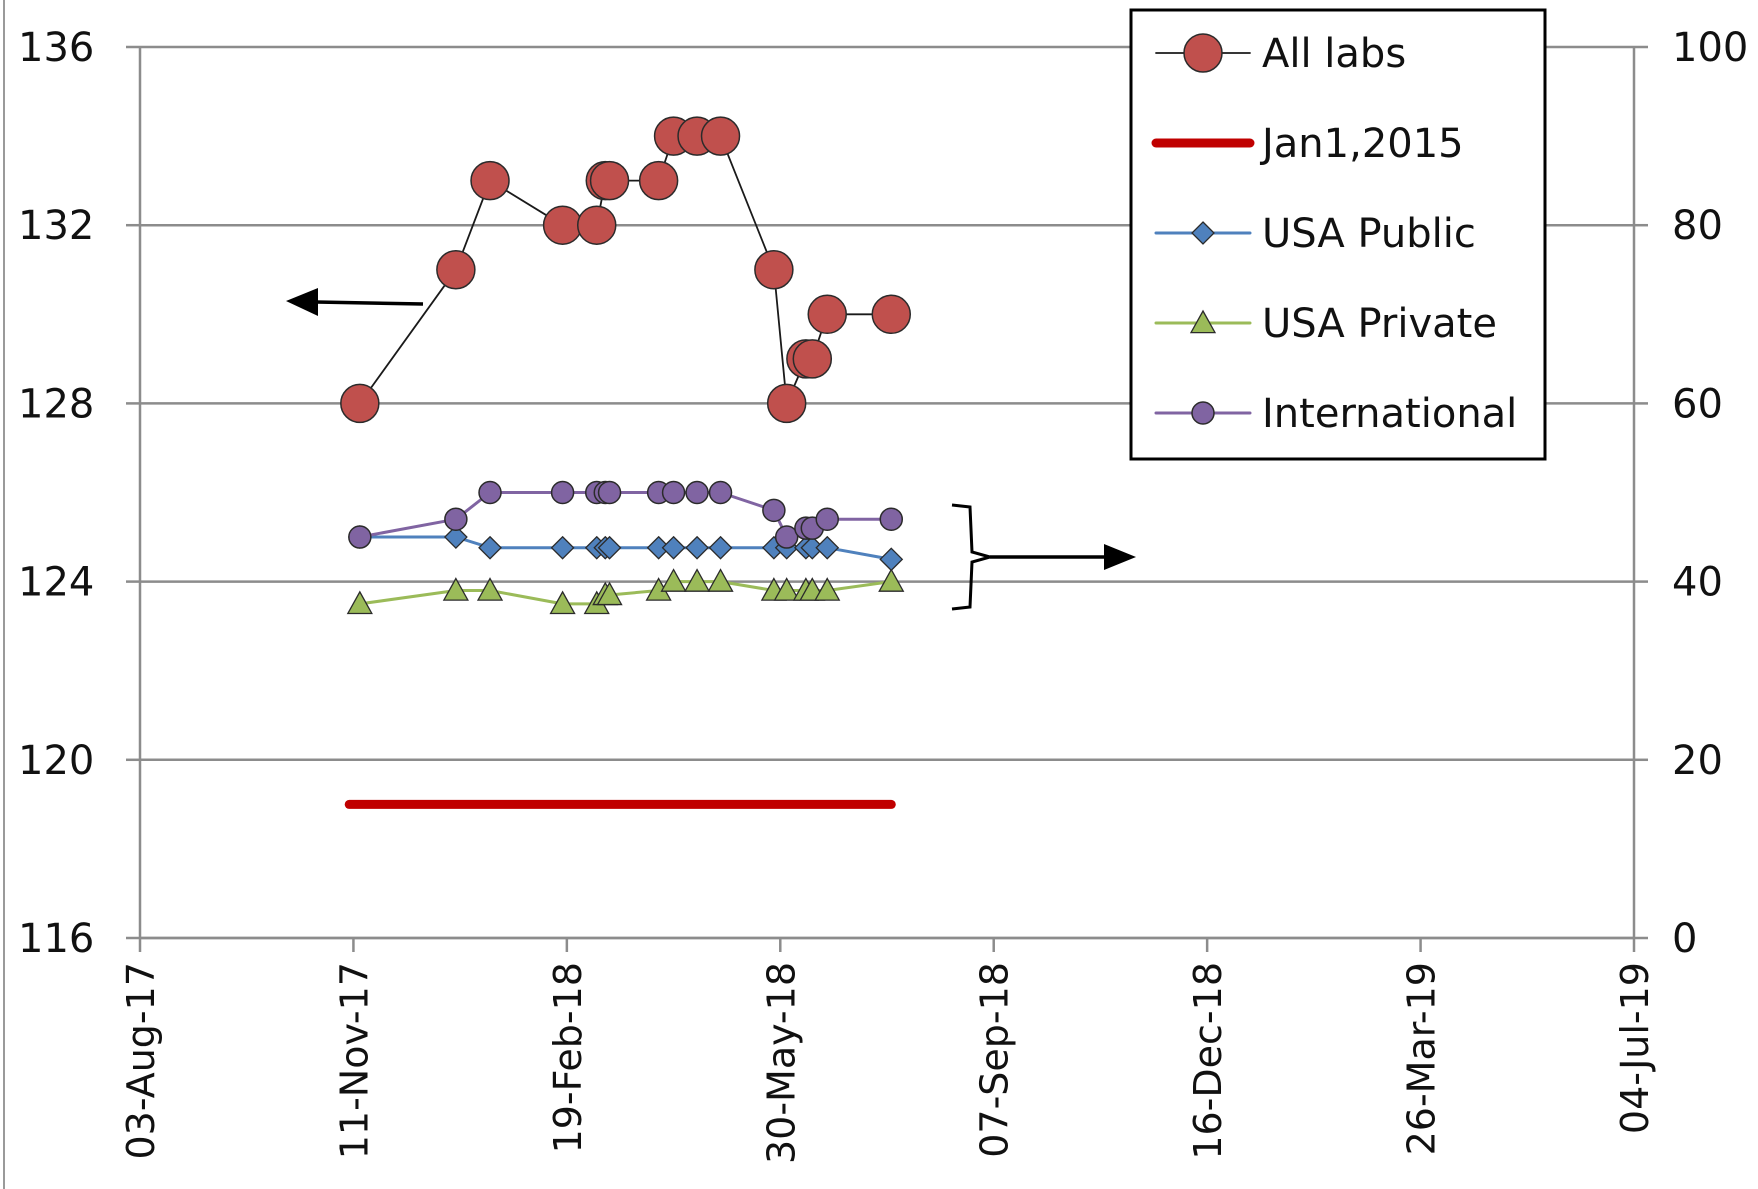 This screenshot has height=1189, width=1758. What do you see at coordinates (995, 1060) in the screenshot?
I see `x-tick-label: 07-Sep-18` at bounding box center [995, 1060].